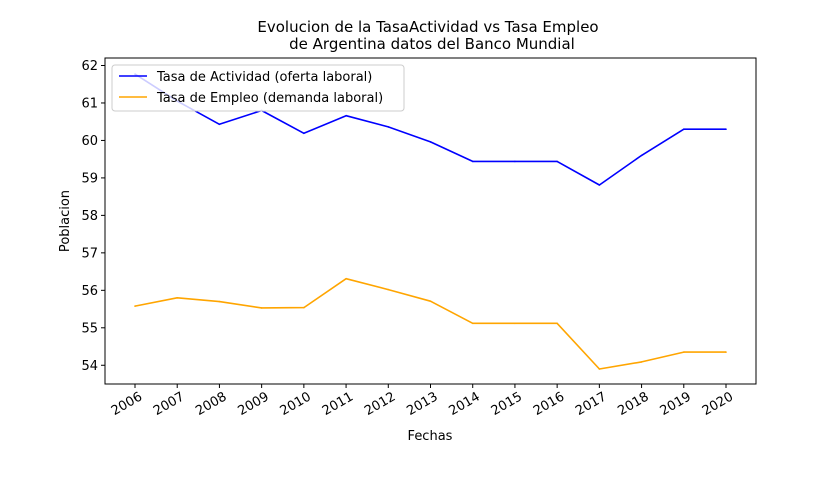 This screenshot has height=484, width=840. I want to click on data-point-s0-2013, so click(430, 142).